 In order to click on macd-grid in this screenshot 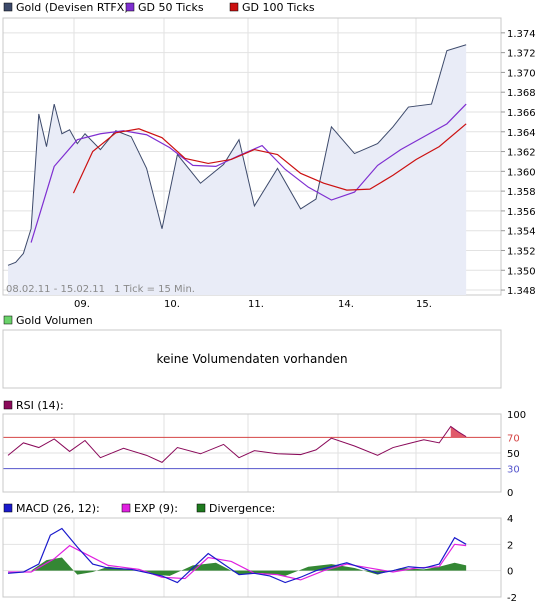, I will do `click(252, 557)`.